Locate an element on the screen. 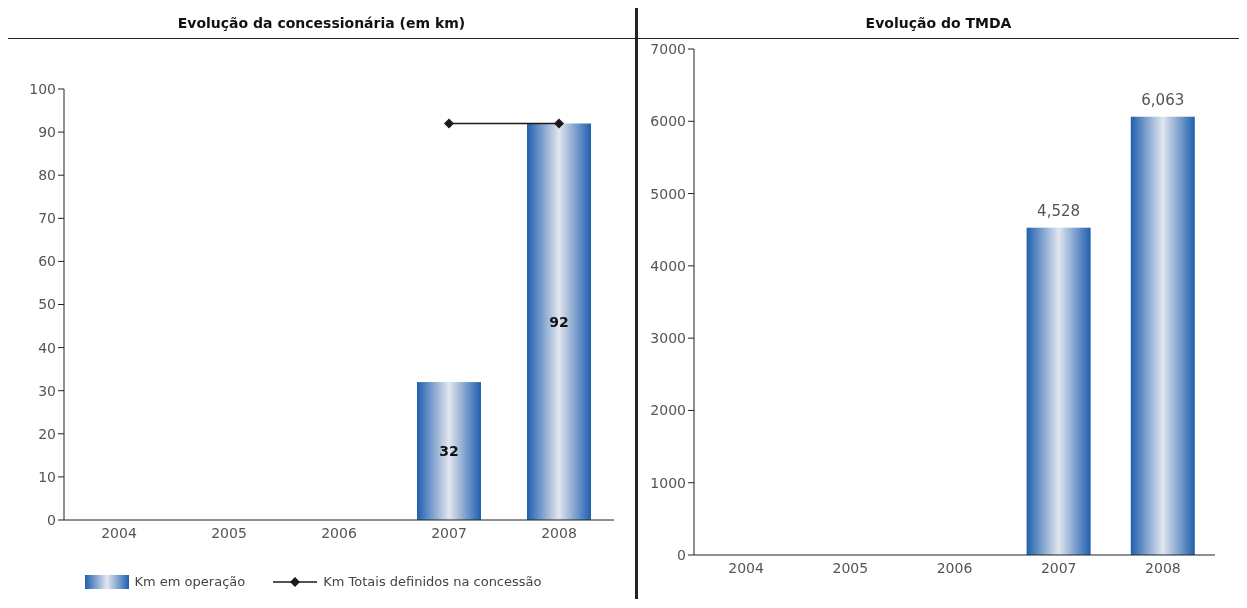 The width and height of the screenshot is (1247, 608). data-label: 32 is located at coordinates (449, 451).